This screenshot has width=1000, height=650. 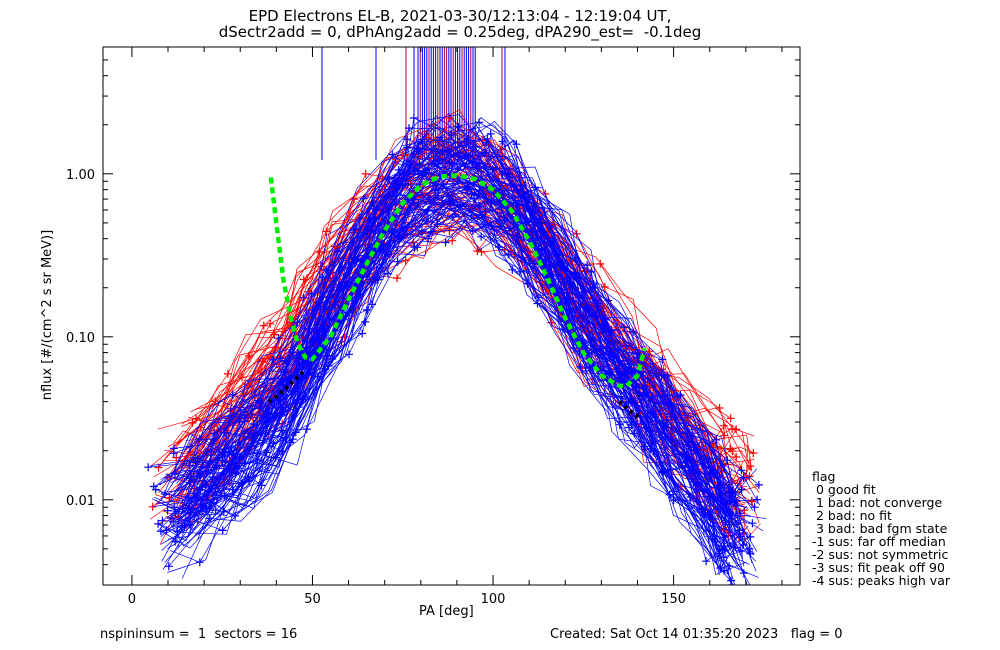 I want to click on flag-legend-item: 3 bad: bad fgm state, so click(x=880, y=528).